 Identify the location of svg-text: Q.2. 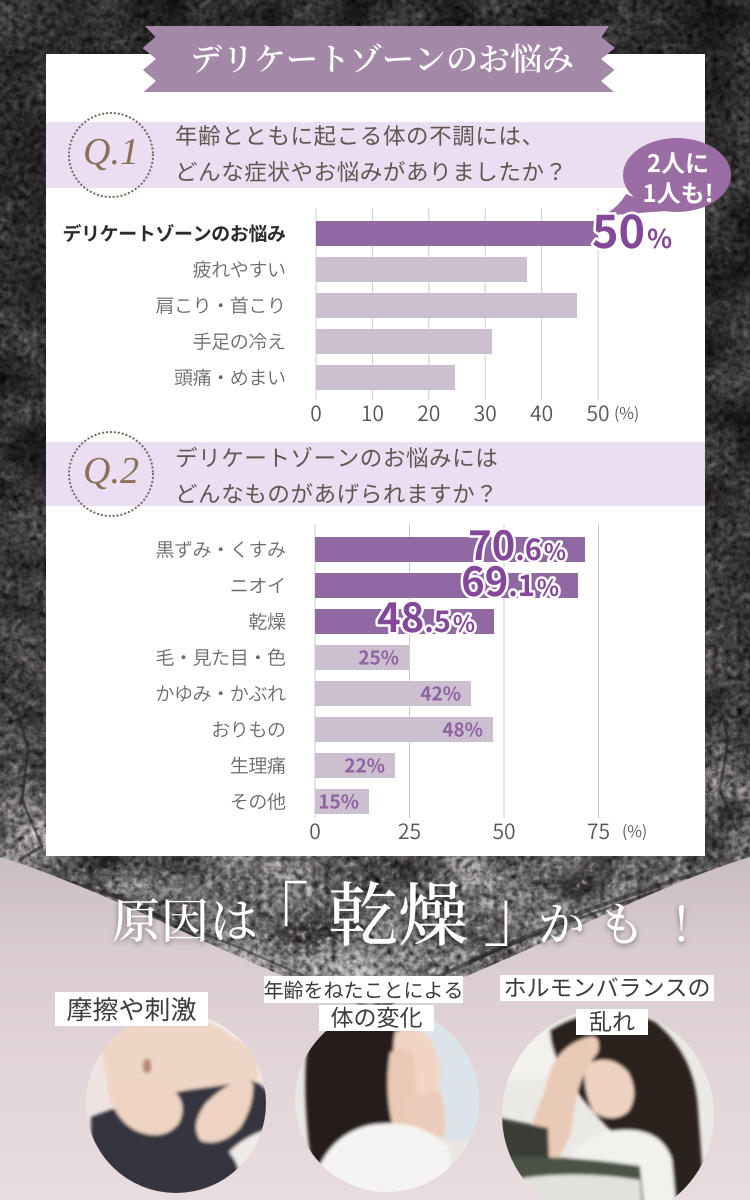
(111, 471).